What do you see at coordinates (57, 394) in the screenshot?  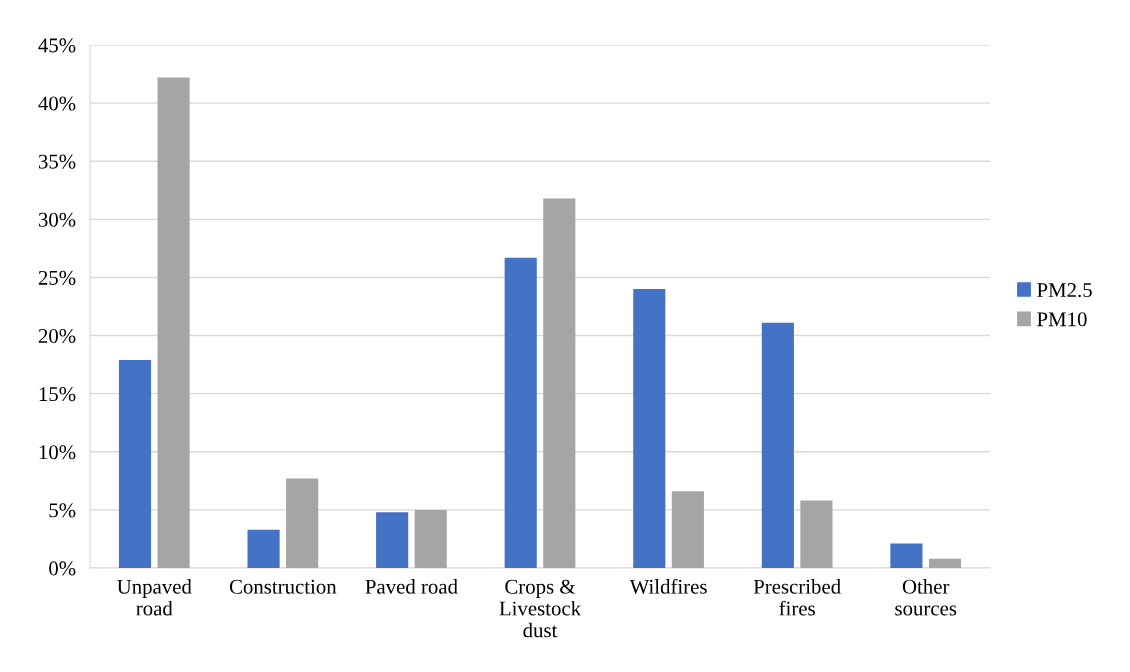 I see `y-tick-label: 15%` at bounding box center [57, 394].